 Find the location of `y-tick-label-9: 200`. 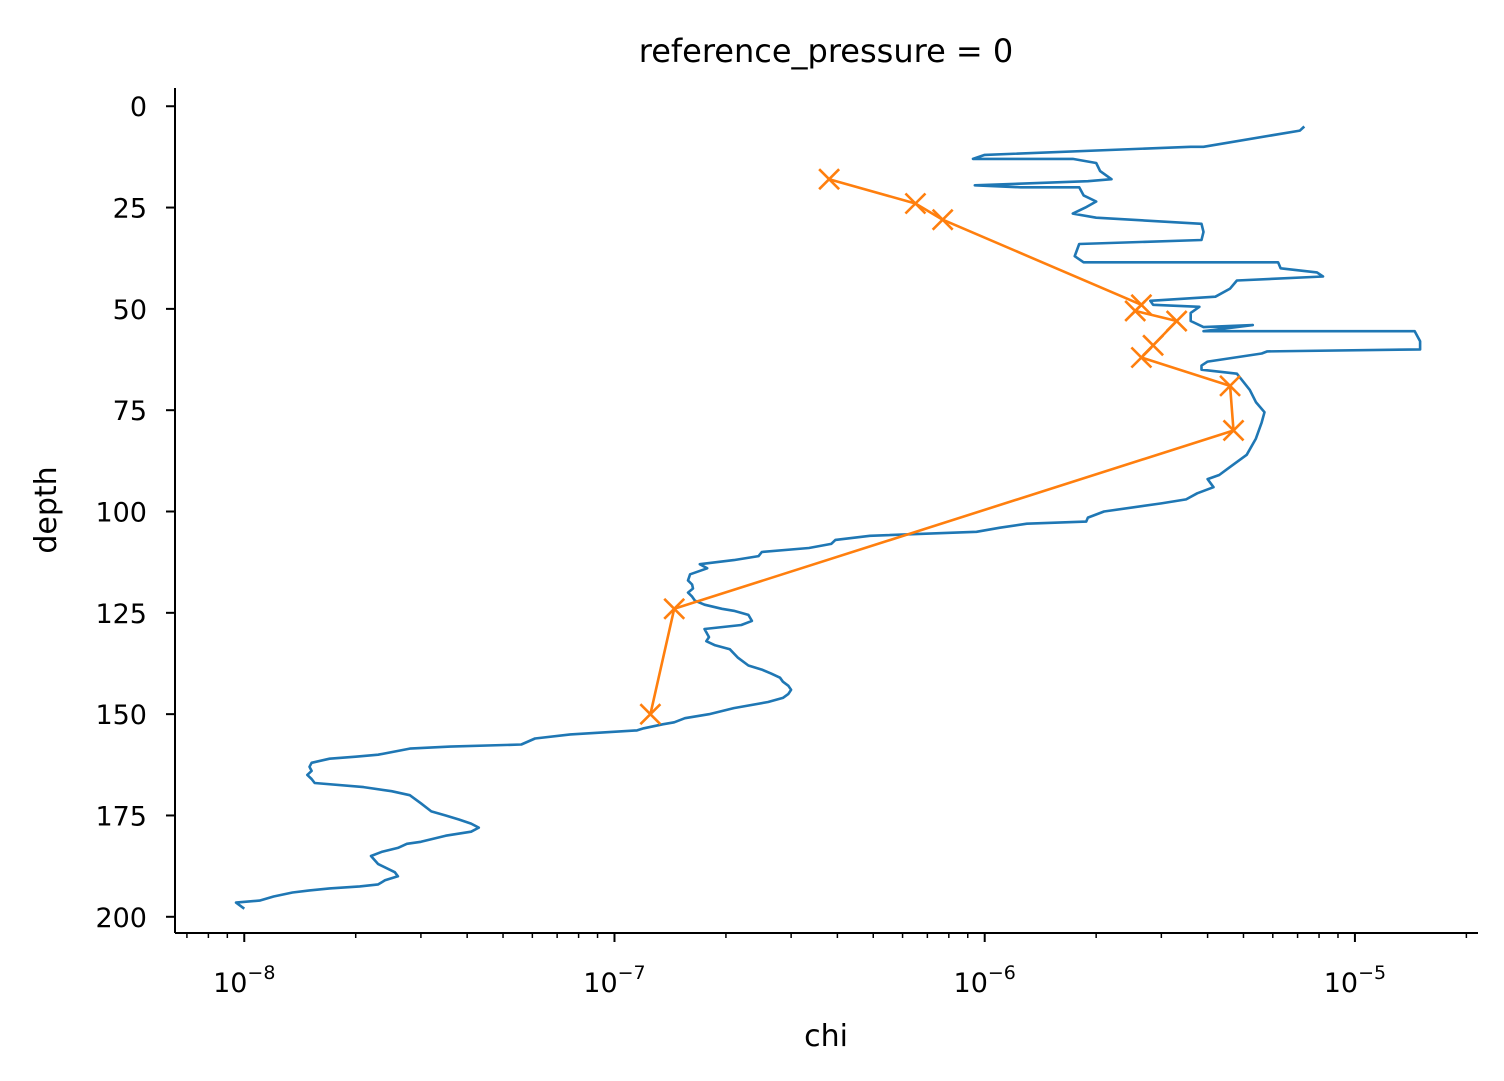

y-tick-label-9: 200 is located at coordinates (121, 918).